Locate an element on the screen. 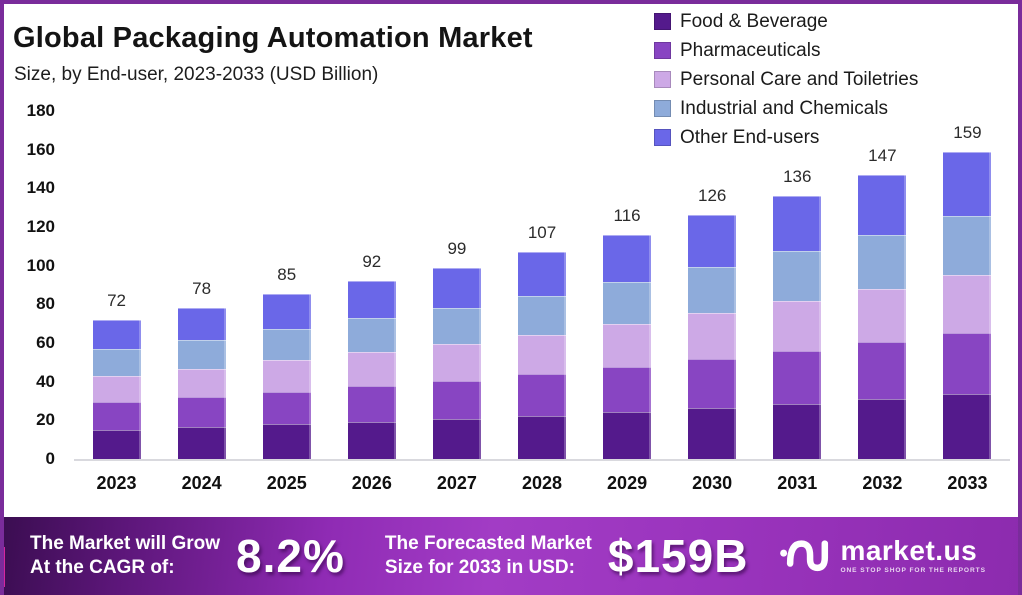  cagr-label: The Market will Grow At the CAGR of: is located at coordinates (125, 556).